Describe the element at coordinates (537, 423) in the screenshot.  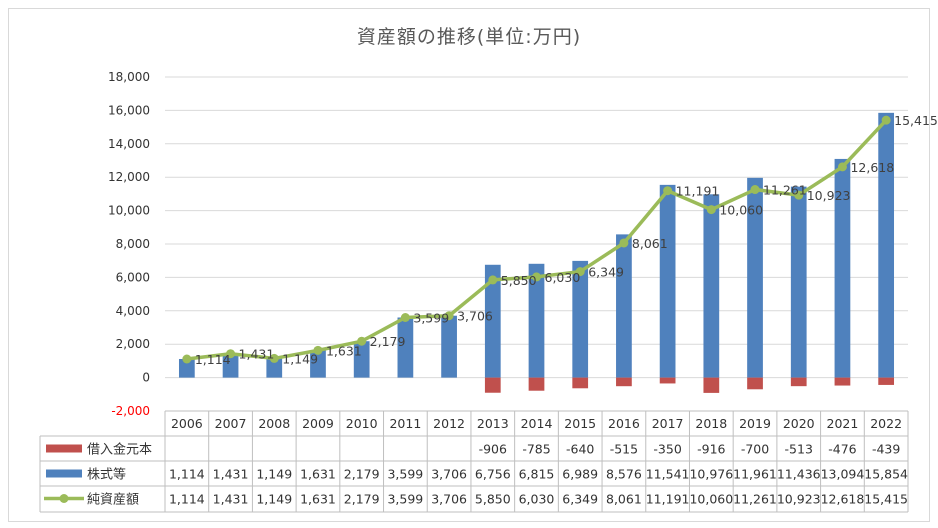
I see `table-year-2014: 2014` at that location.